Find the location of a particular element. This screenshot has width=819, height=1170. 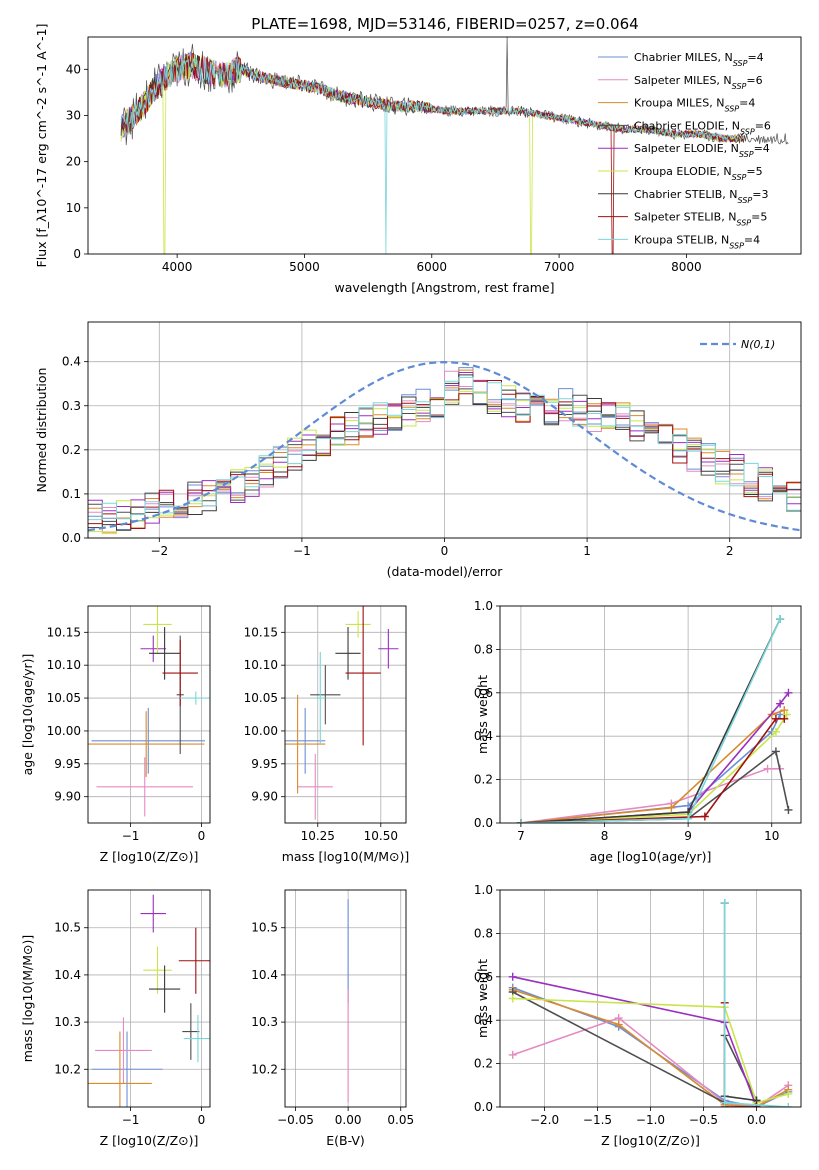

legend-label-5: Salpeter ELODIE, NSSP=4 is located at coordinates (702, 150).